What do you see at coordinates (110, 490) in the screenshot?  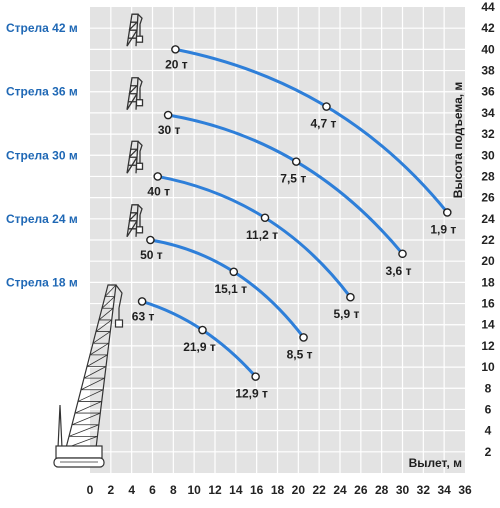 I see `x-tick-label: 2` at bounding box center [110, 490].